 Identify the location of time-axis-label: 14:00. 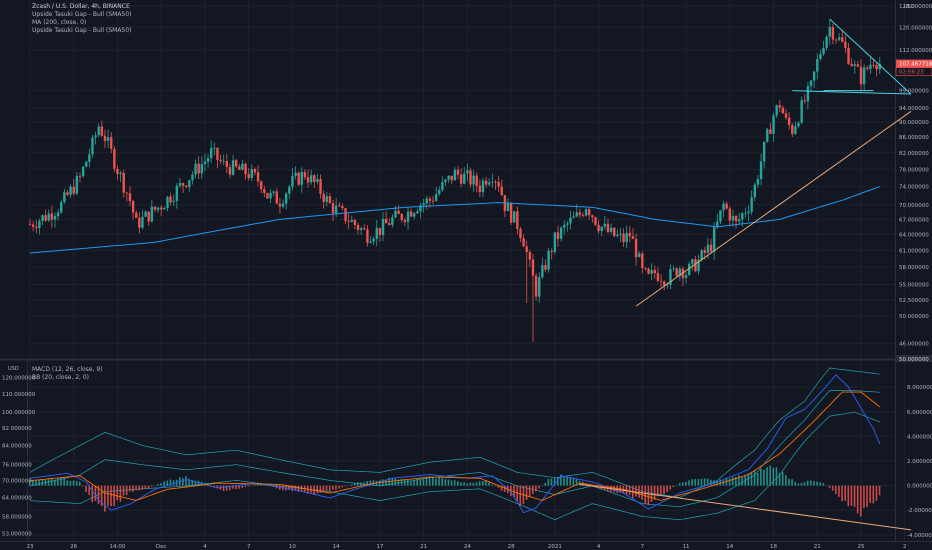
(118, 547).